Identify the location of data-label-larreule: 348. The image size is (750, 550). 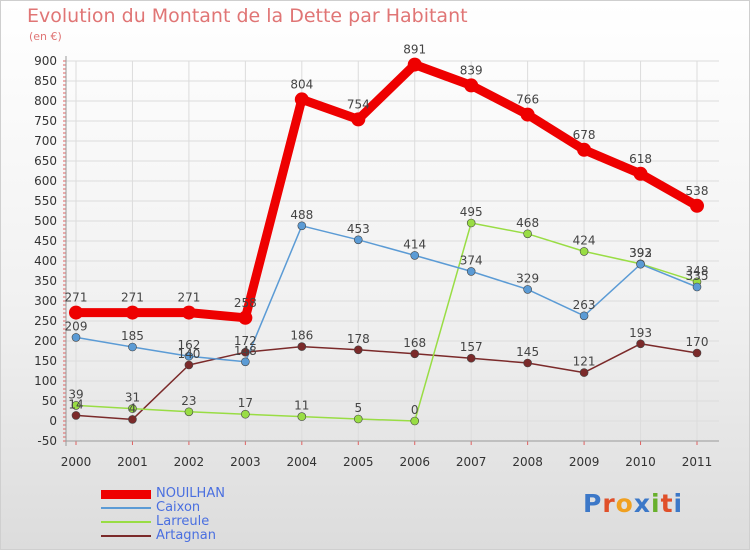
(697, 271).